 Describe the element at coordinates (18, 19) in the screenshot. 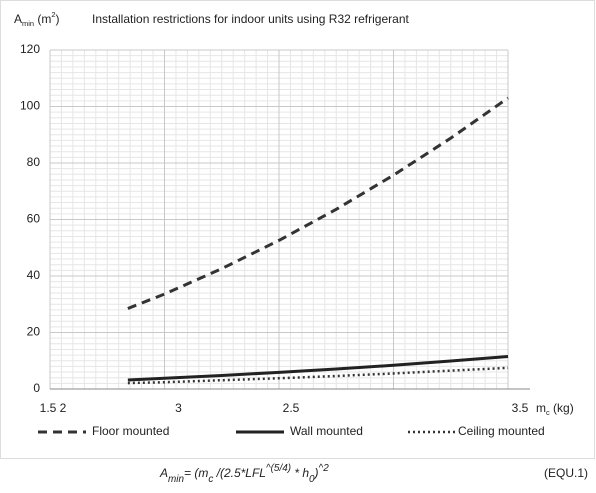

I see `y-axis-label-part: A` at that location.